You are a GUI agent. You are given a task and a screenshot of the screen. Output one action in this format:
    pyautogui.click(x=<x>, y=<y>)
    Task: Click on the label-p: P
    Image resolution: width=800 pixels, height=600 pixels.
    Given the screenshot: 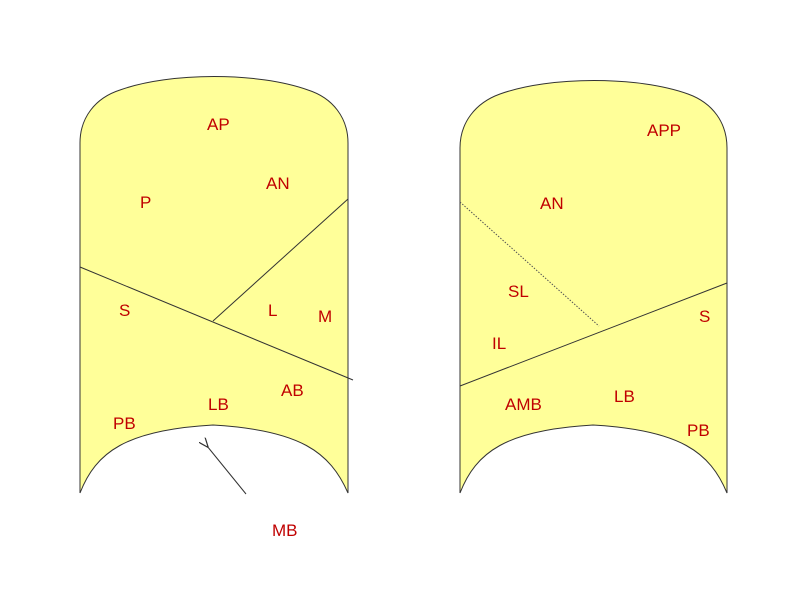 What is the action you would take?
    pyautogui.click(x=145, y=202)
    